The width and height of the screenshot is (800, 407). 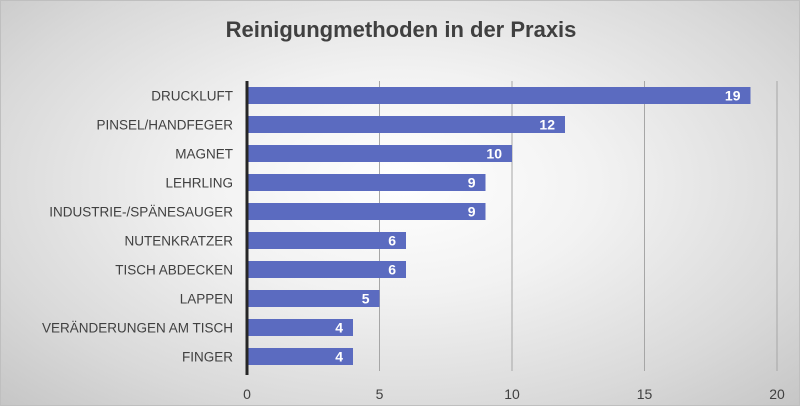 I want to click on category-label: LAPPEN, so click(x=206, y=299).